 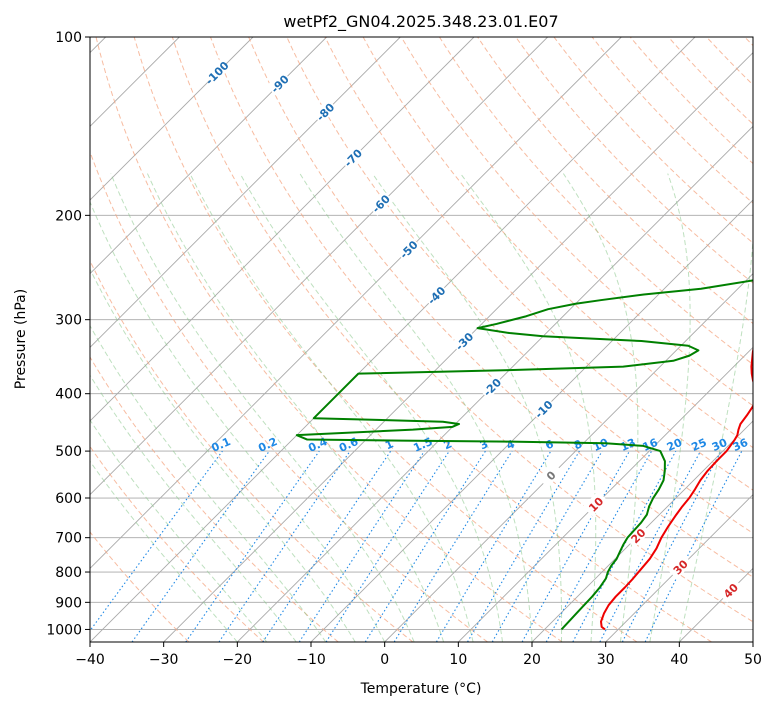 I want to click on x-tick-label: 10, so click(x=458, y=660).